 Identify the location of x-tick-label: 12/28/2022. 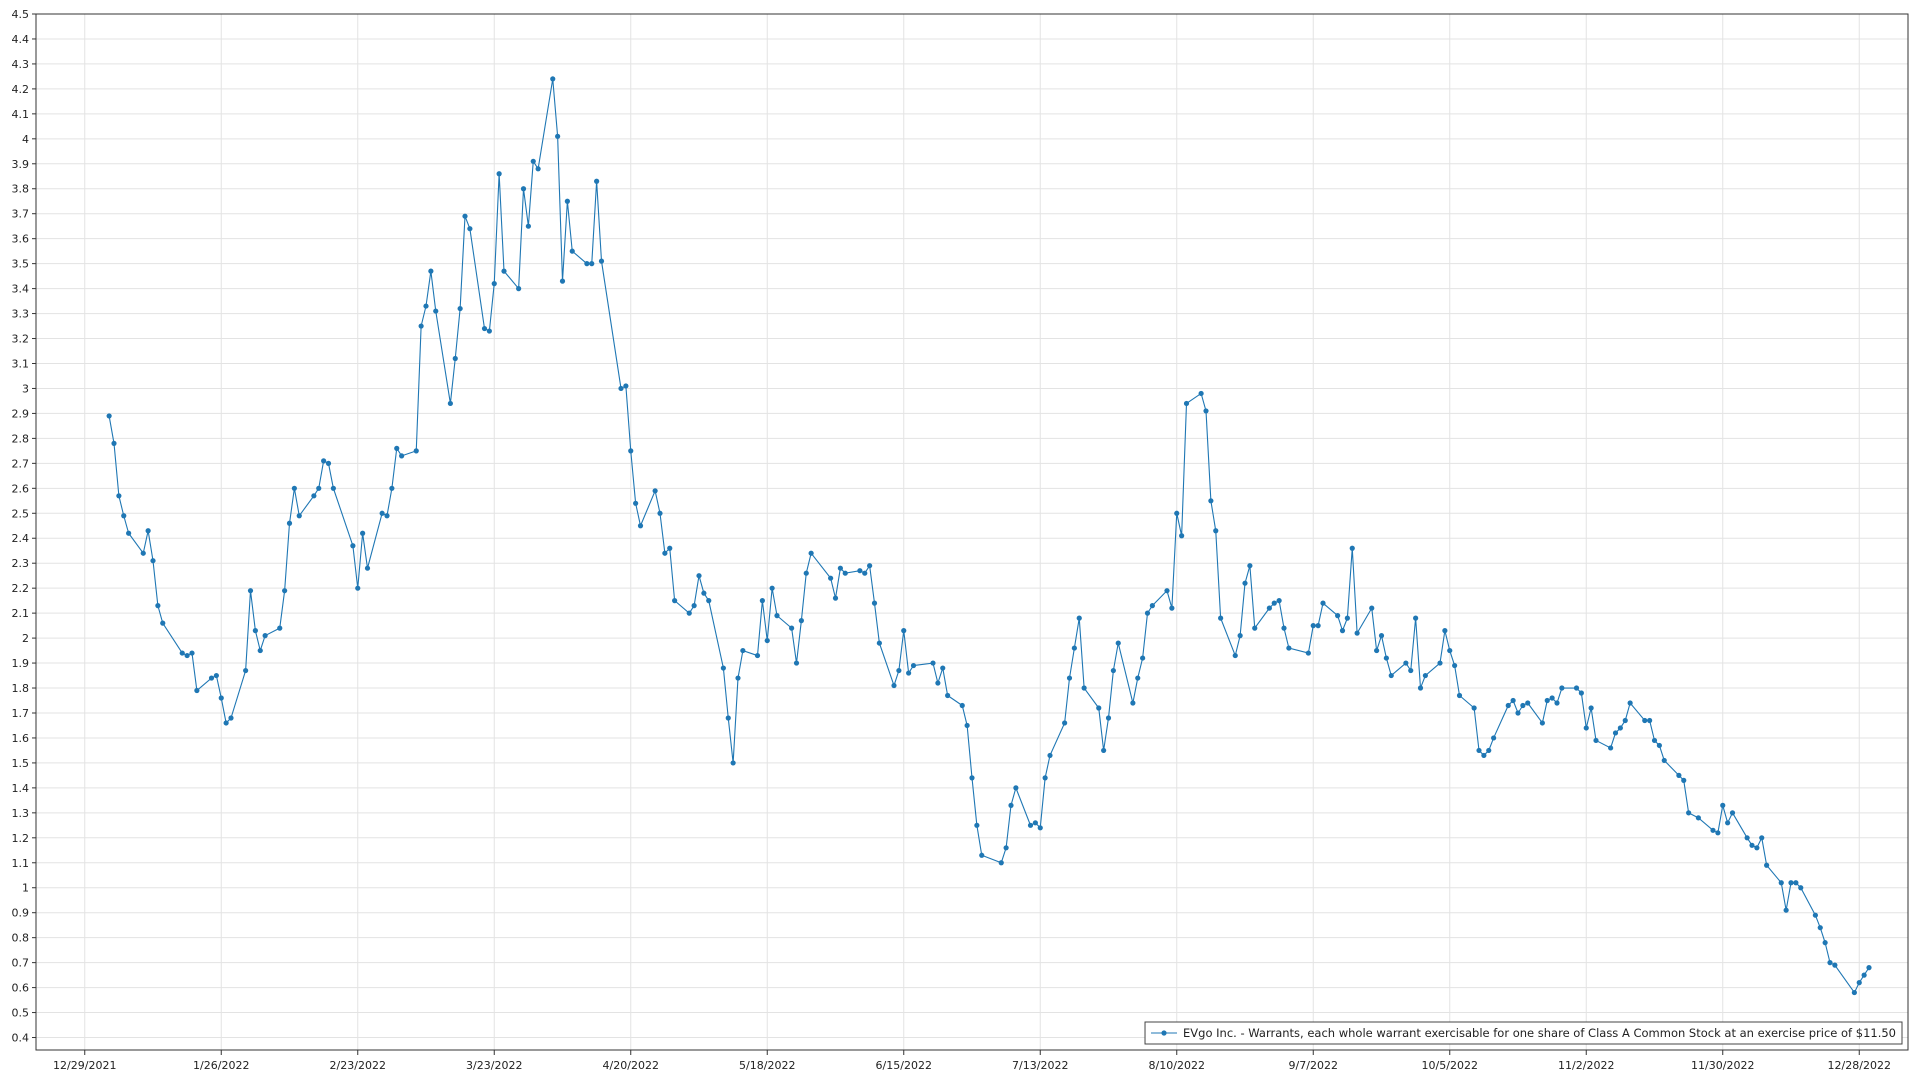
(1859, 1065).